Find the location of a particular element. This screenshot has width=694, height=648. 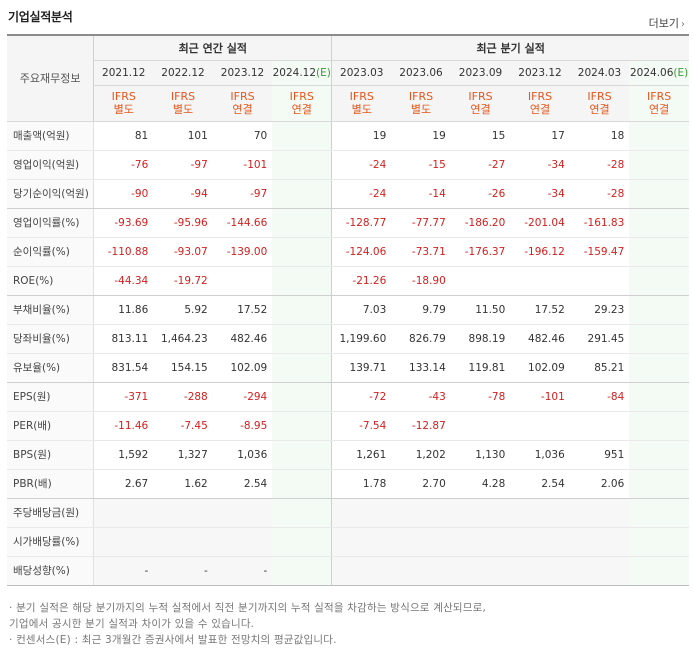

table-cell: 29.23 is located at coordinates (599, 310).